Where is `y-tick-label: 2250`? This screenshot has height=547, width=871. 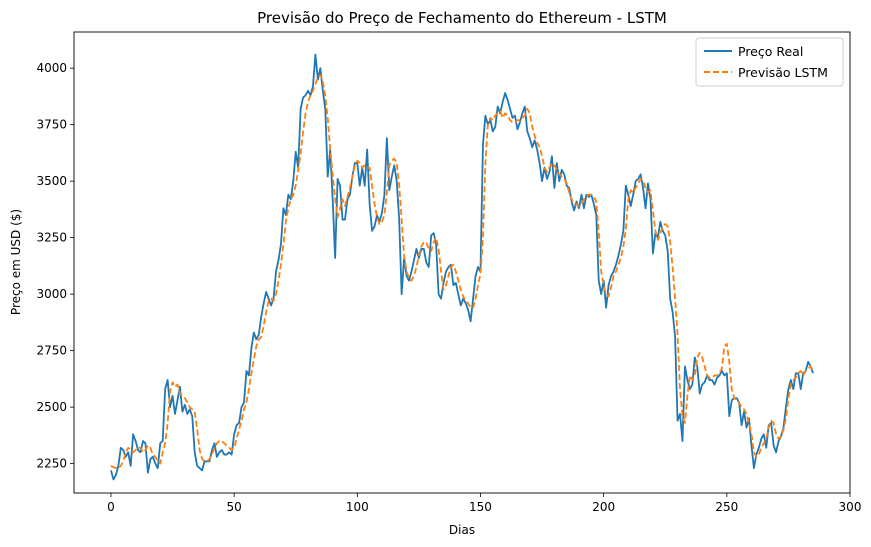 y-tick-label: 2250 is located at coordinates (51, 464).